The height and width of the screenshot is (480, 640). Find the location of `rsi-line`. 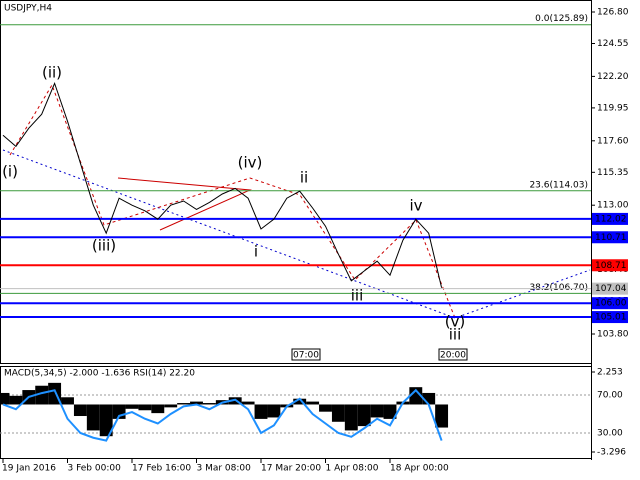

rsi-line is located at coordinates (222, 415).